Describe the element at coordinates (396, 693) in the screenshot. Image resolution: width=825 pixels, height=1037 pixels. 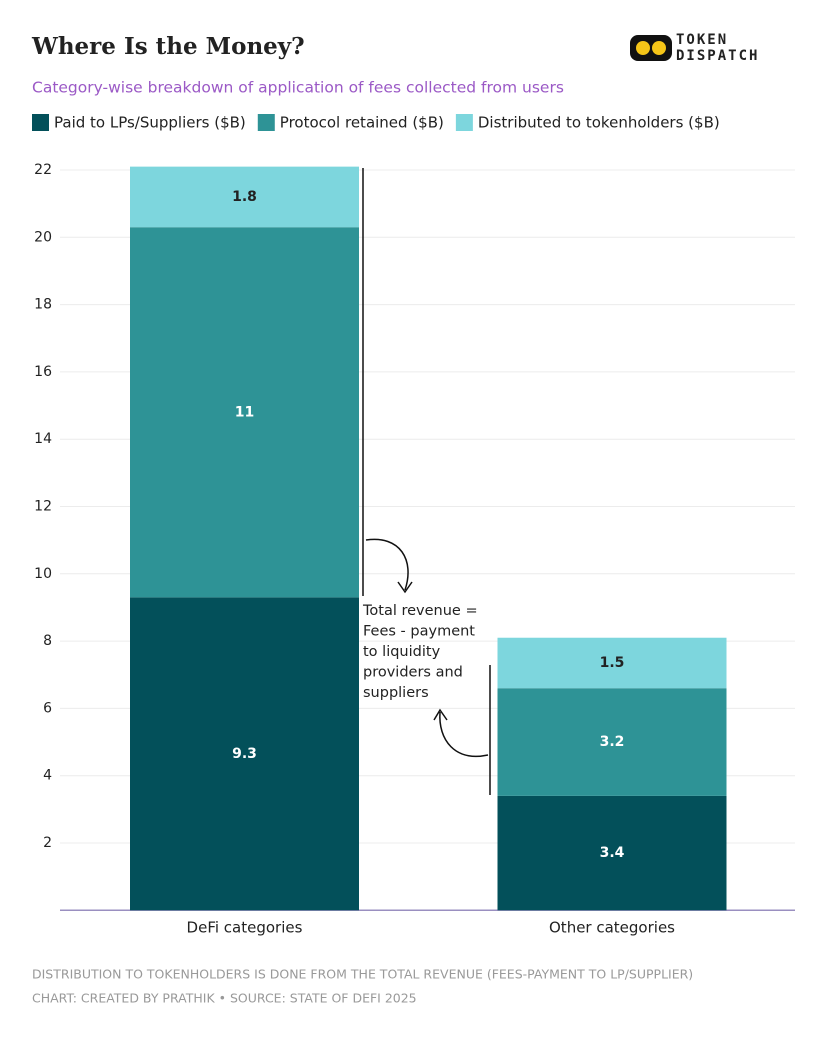
I see `annotation: suppliers` at that location.